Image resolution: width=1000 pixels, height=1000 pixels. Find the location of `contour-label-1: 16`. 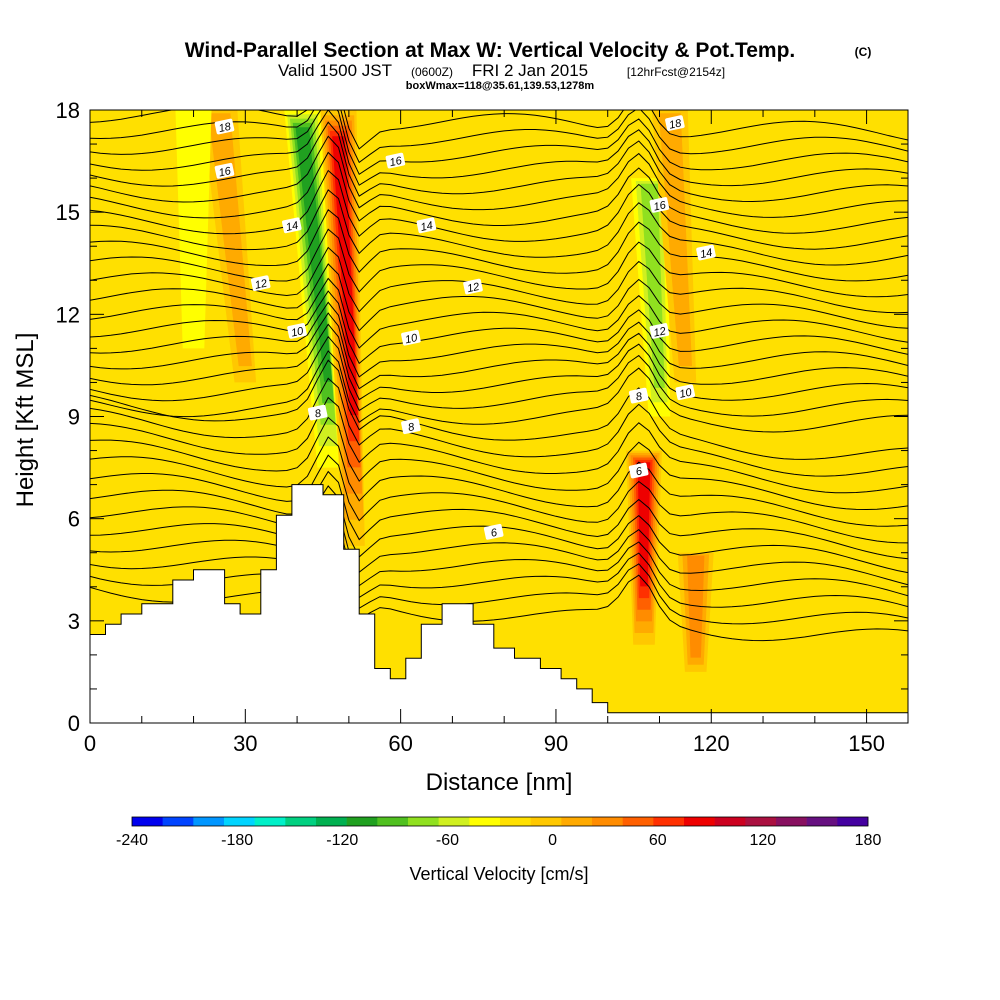

contour-label-1: 16 is located at coordinates (224, 170).